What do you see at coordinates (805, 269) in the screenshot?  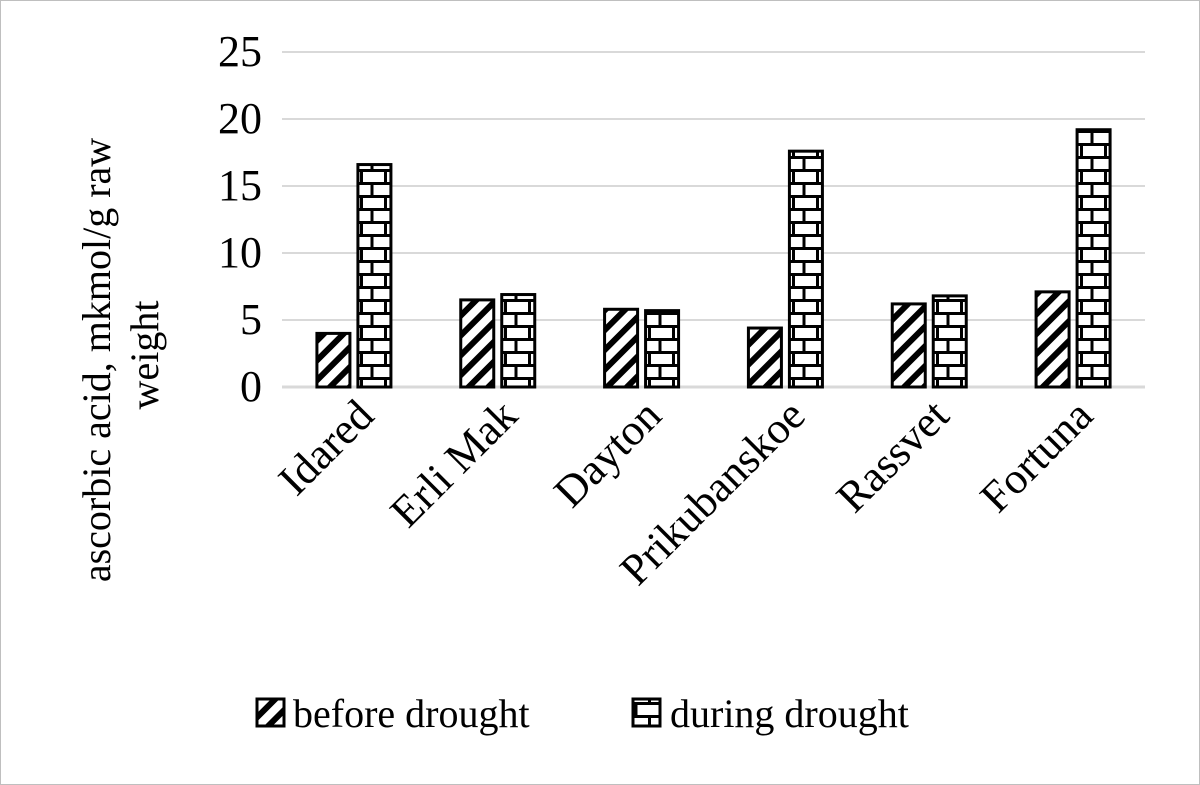 I see `bar-during-prikubanskoe` at bounding box center [805, 269].